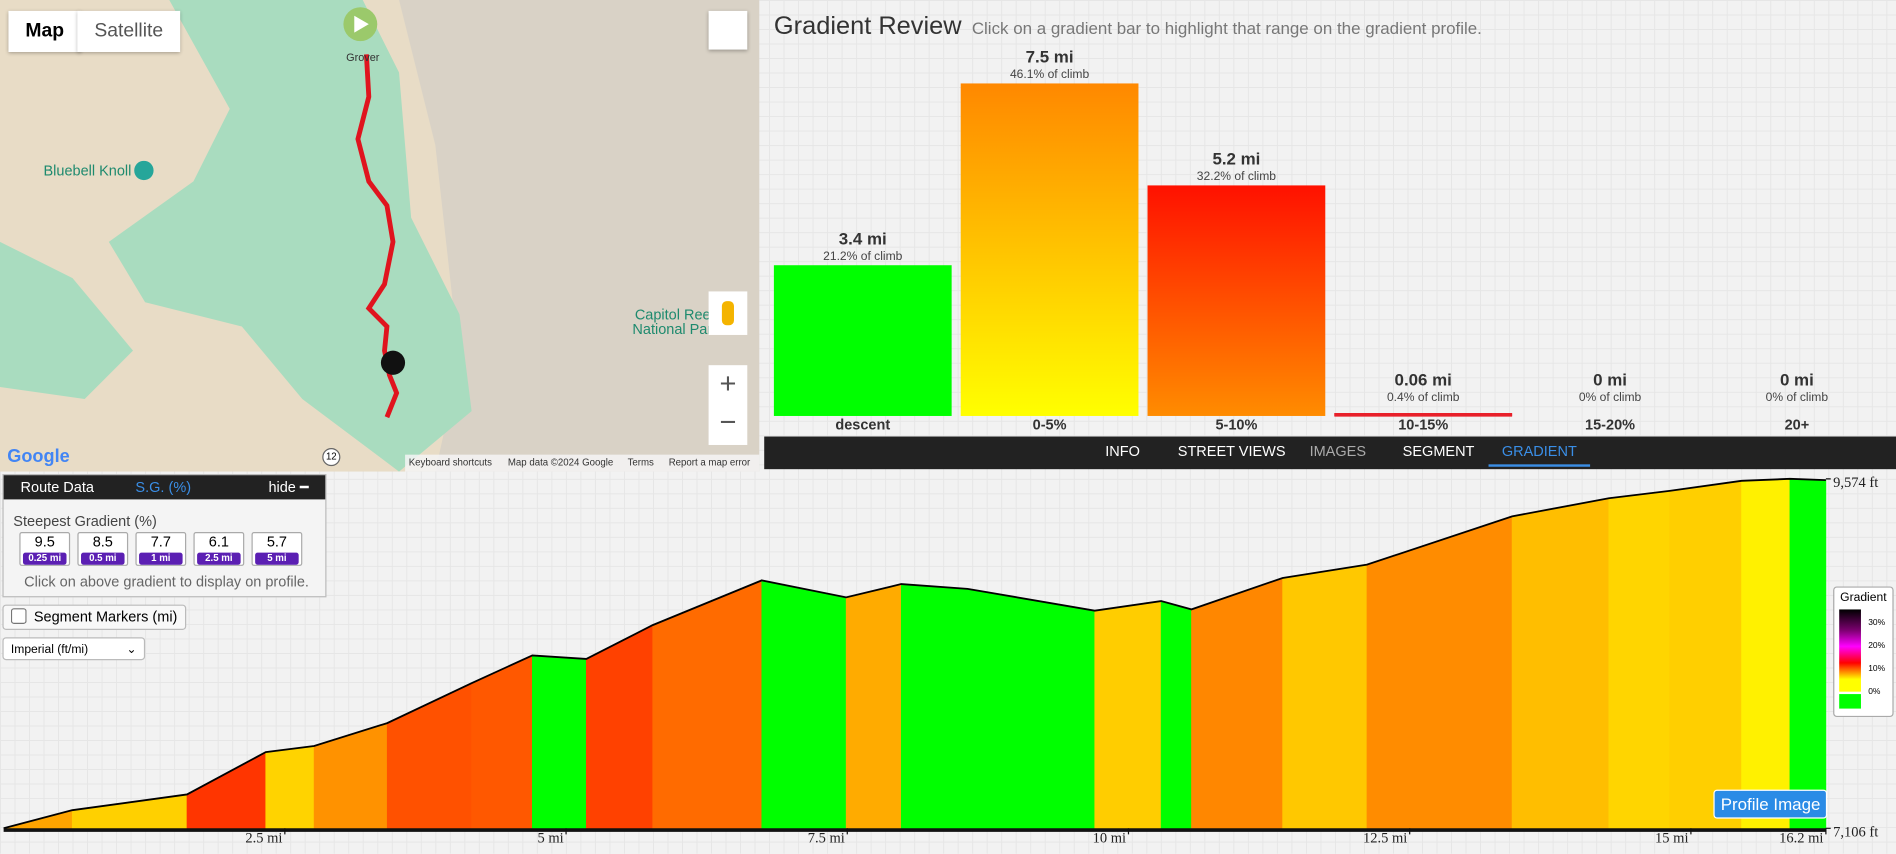  I want to click on panel-tab: Route Data, so click(57, 487).